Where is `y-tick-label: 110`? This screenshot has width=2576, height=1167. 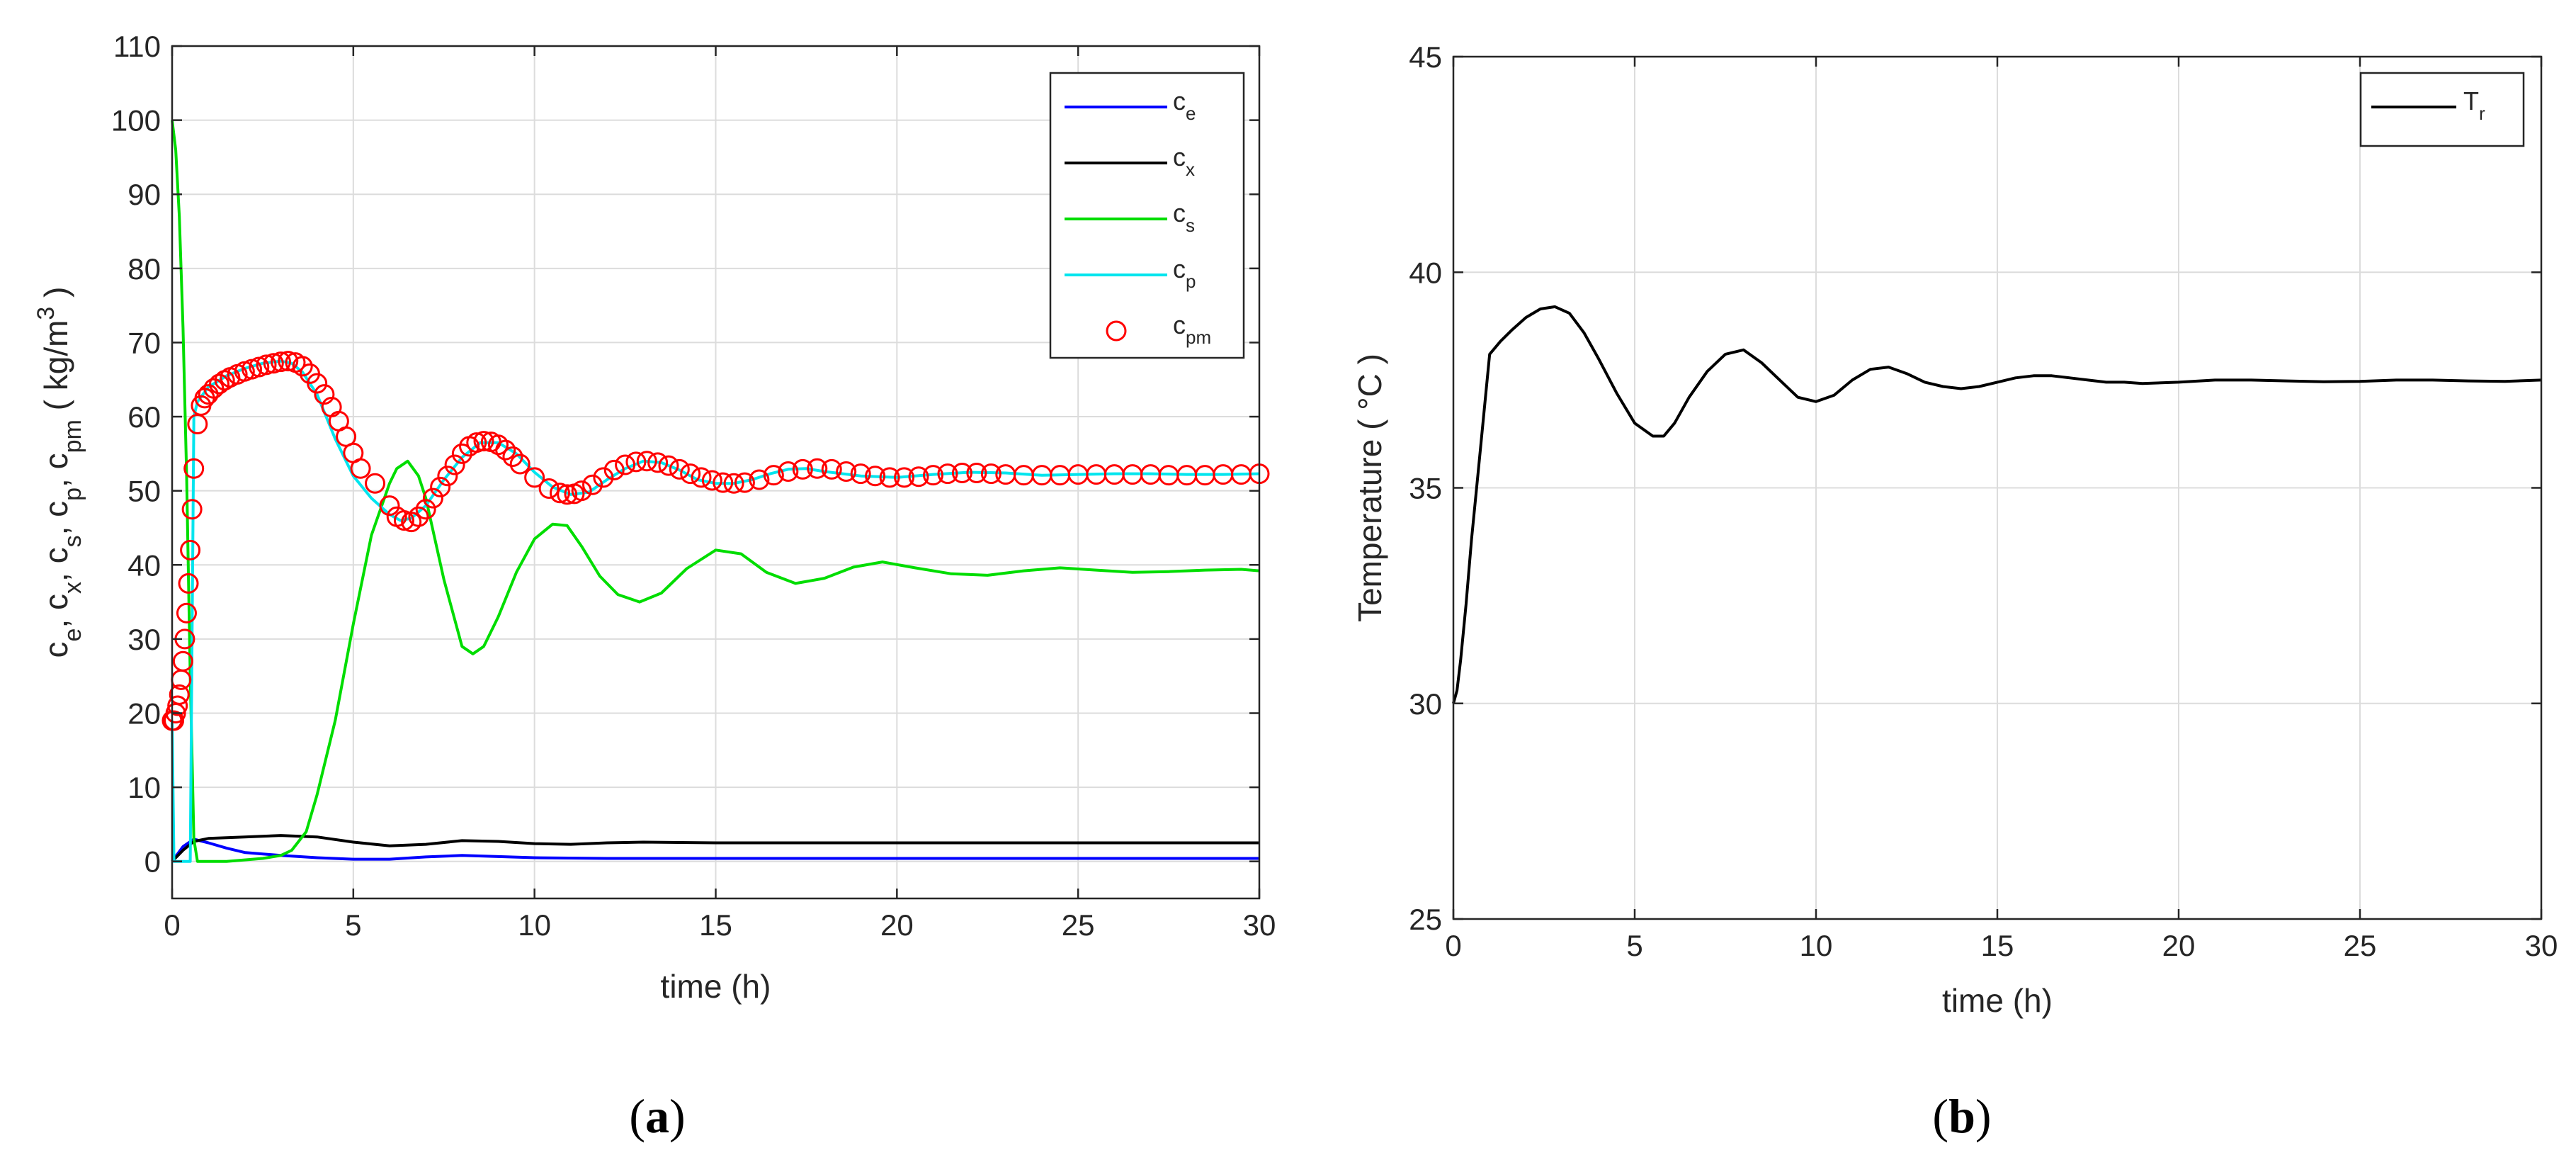
y-tick-label: 110 is located at coordinates (137, 47).